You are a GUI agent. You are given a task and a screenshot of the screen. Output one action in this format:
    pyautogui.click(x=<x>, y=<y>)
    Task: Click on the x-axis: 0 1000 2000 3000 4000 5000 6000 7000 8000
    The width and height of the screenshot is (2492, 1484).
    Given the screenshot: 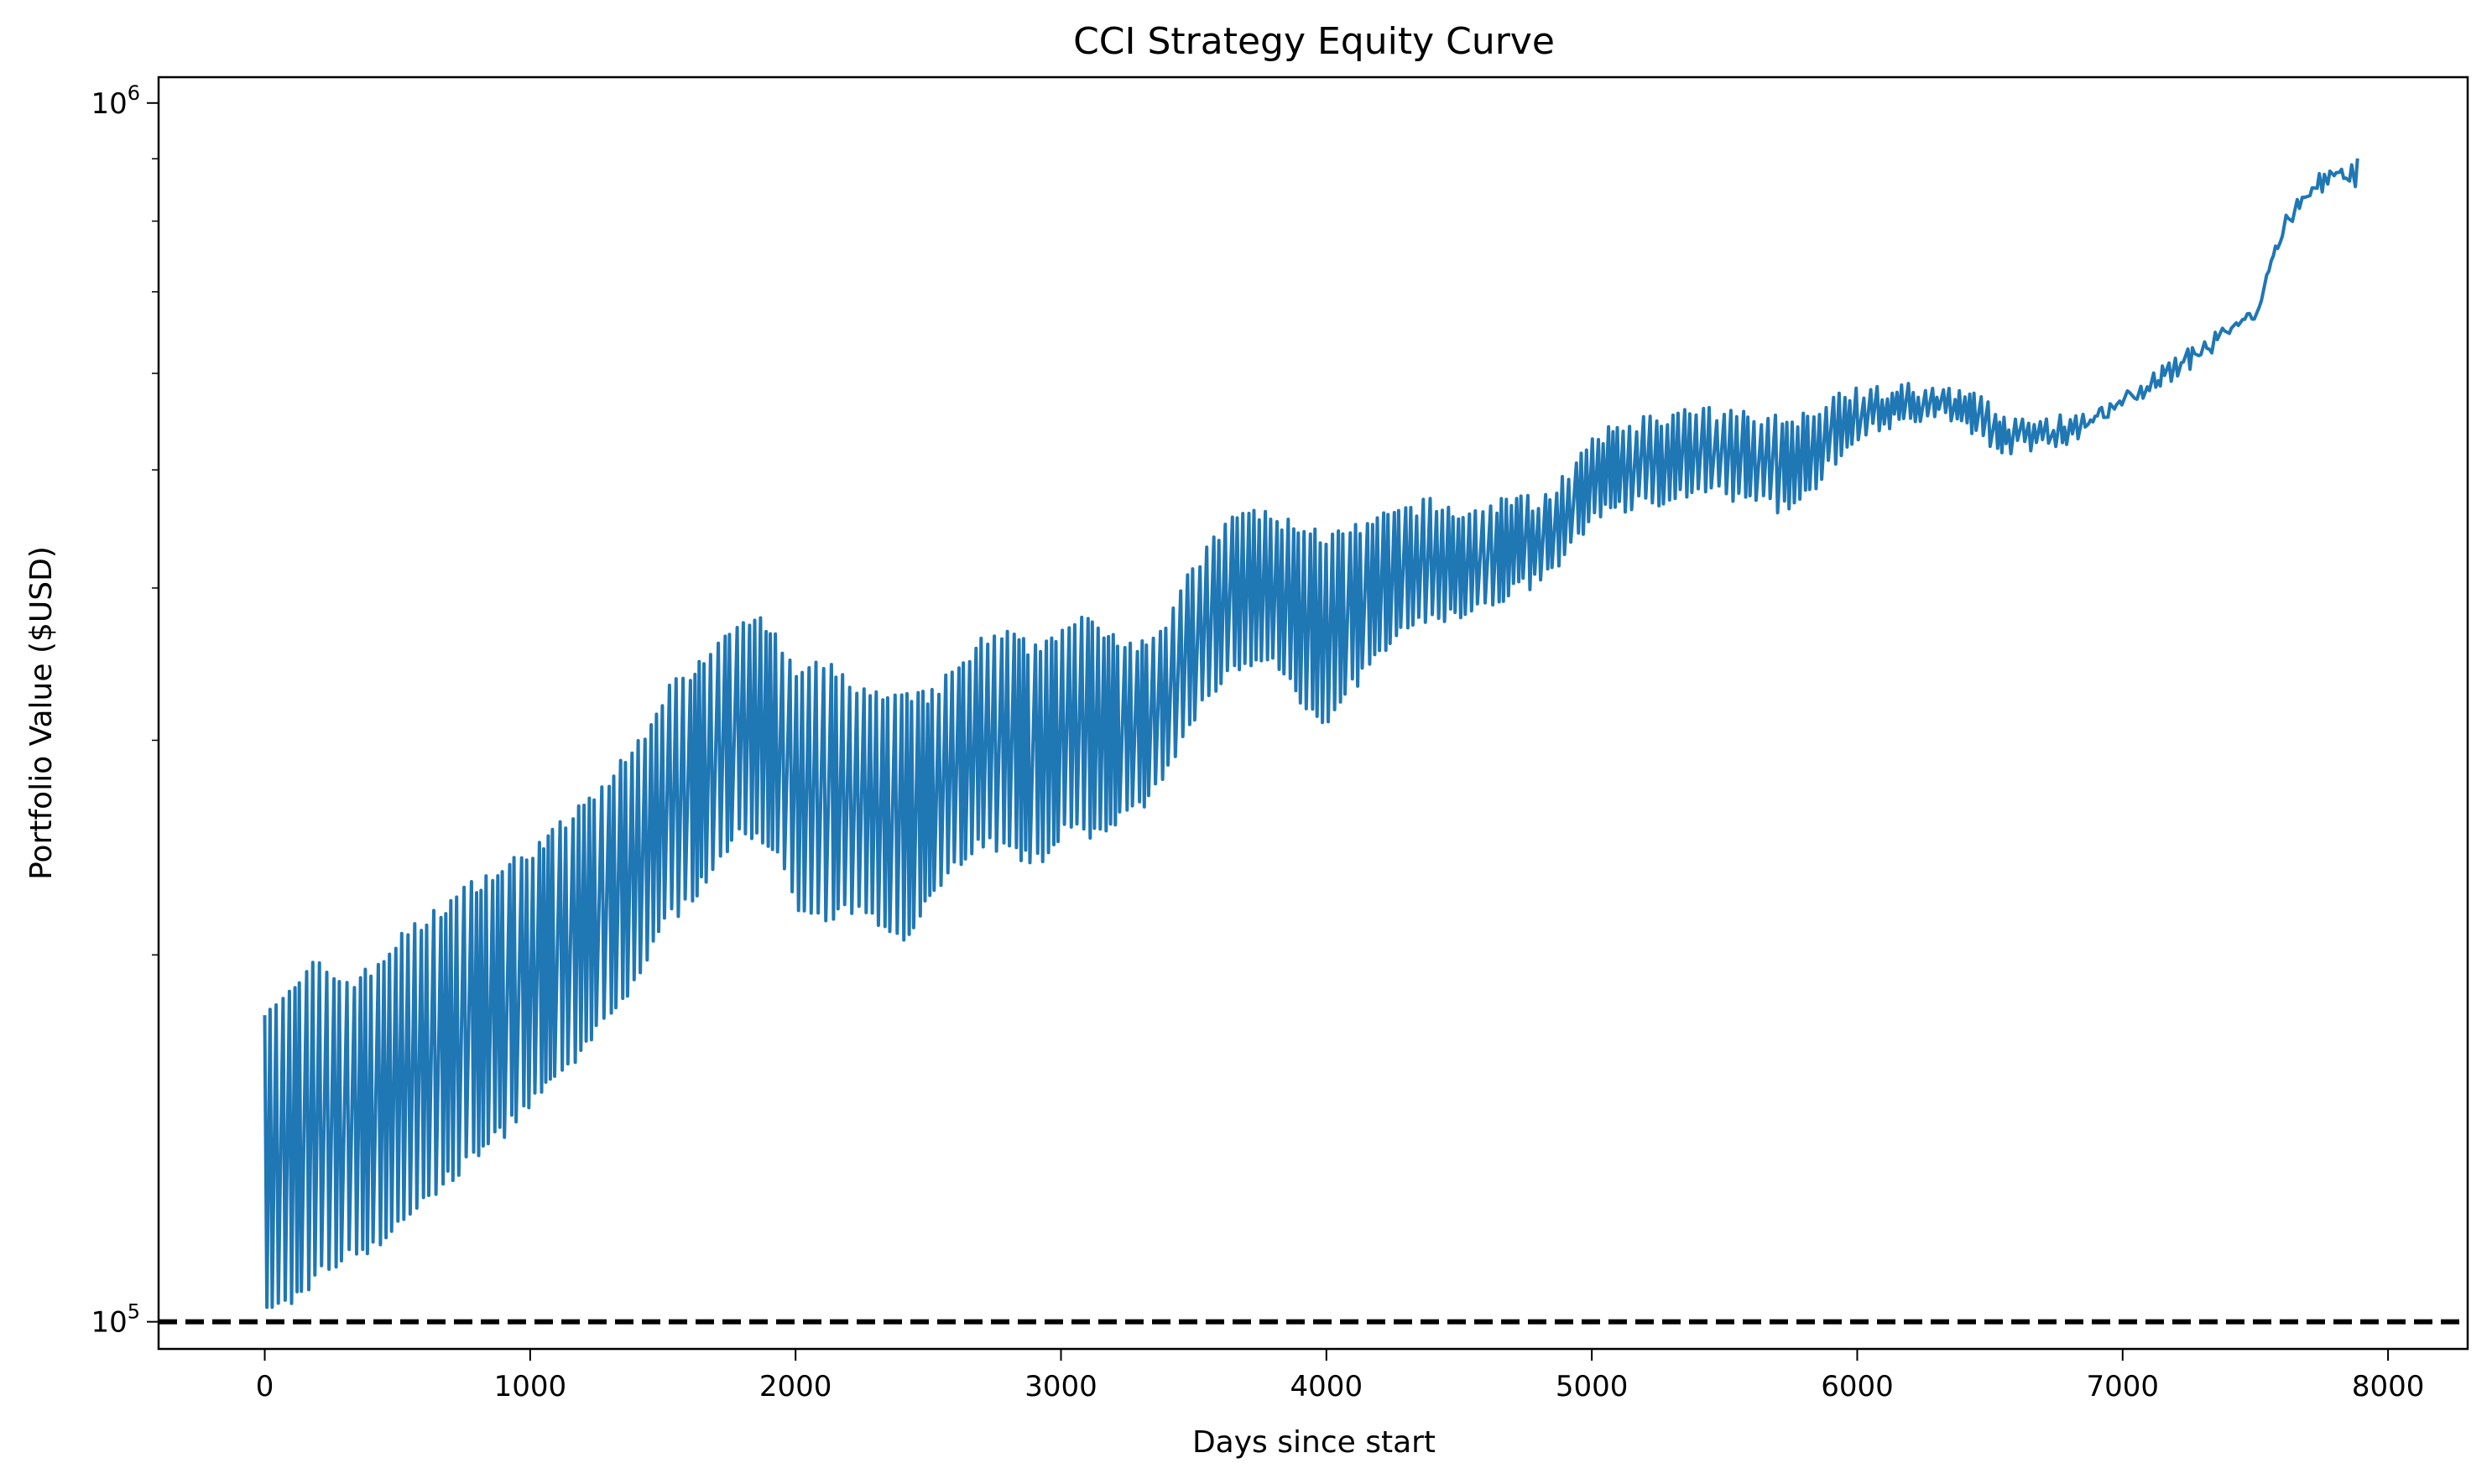 What is the action you would take?
    pyautogui.click(x=1340, y=1376)
    